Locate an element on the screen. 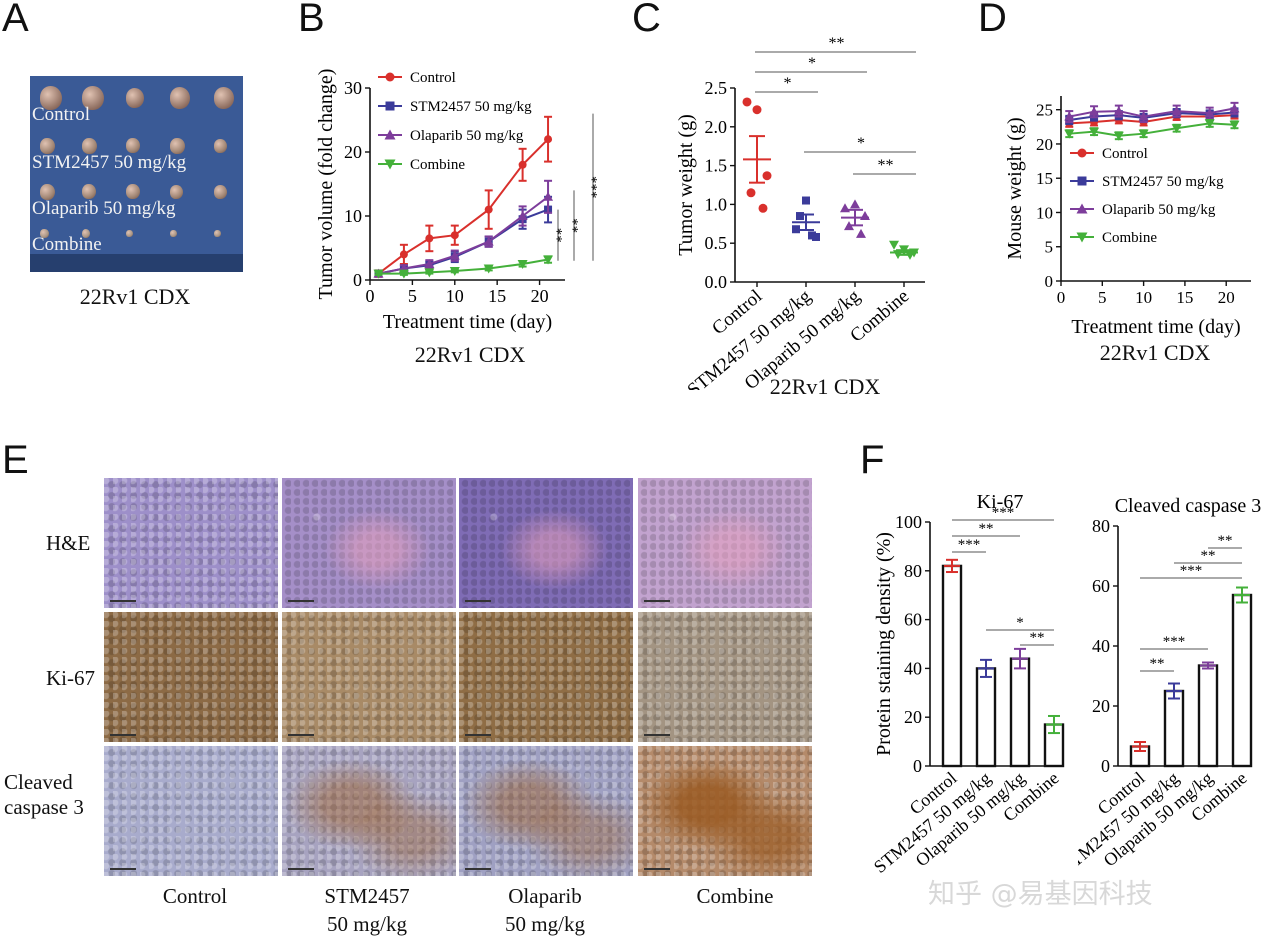 This screenshot has height=943, width=1268. y-tick-label: 10 is located at coordinates (1044, 212).